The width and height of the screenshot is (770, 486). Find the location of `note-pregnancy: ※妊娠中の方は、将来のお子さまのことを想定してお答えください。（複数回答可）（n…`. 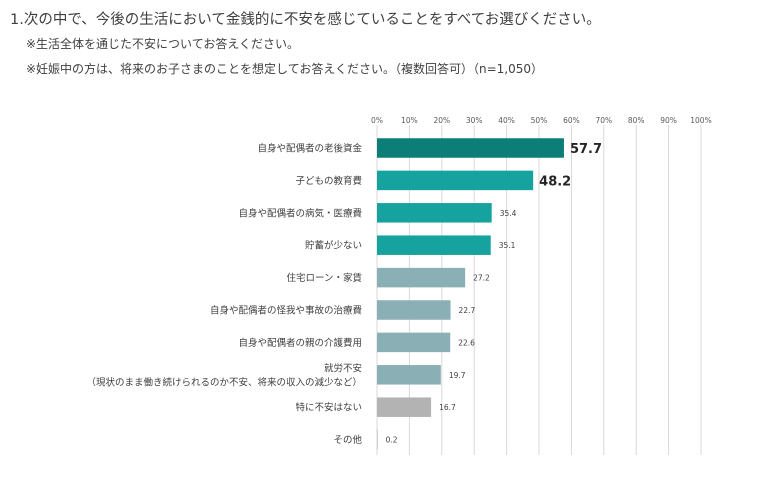

note-pregnancy: ※妊娠中の方は、将来のお子さまのことを想定してお答えください。（複数回答可）（n… is located at coordinates (284, 69).